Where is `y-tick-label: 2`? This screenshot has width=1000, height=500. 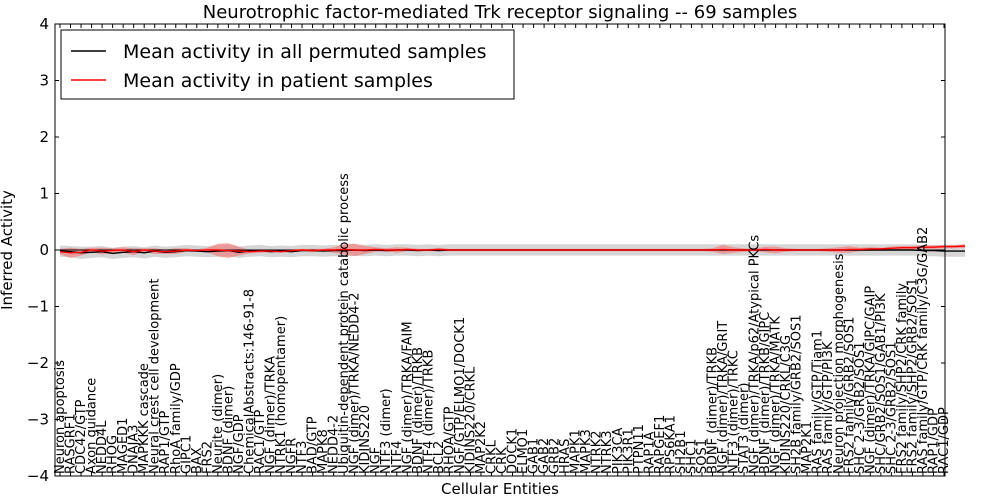 y-tick-label: 2 is located at coordinates (44, 137).